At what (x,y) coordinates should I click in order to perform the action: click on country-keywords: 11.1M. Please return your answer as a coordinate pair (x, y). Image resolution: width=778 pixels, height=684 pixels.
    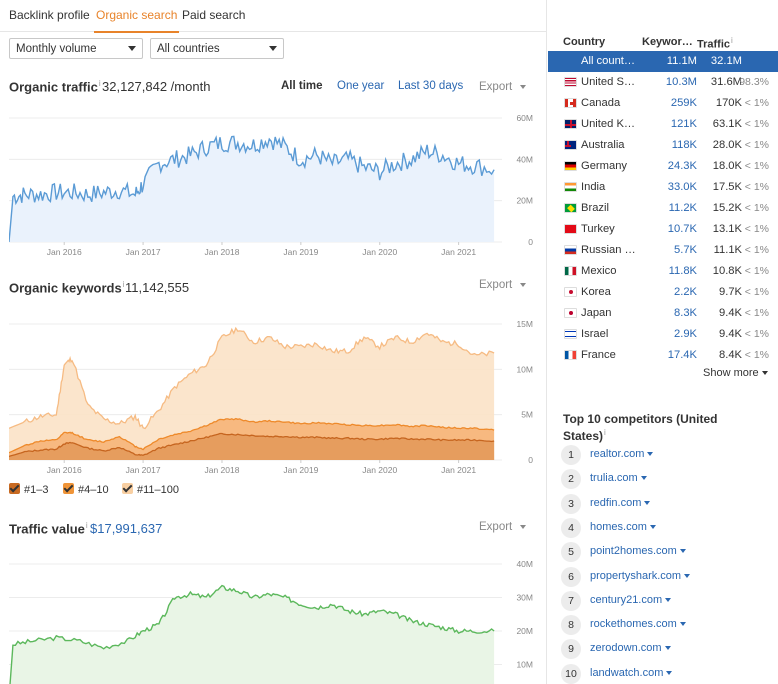
    Looking at the image, I should click on (681, 61).